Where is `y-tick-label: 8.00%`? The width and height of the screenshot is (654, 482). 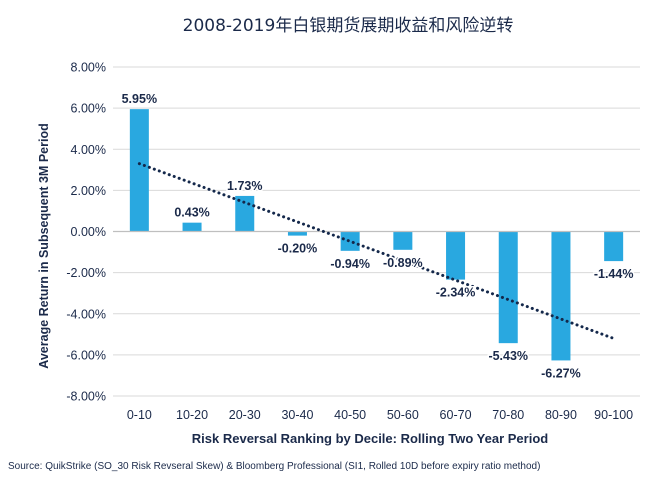
y-tick-label: 8.00% is located at coordinates (88, 68).